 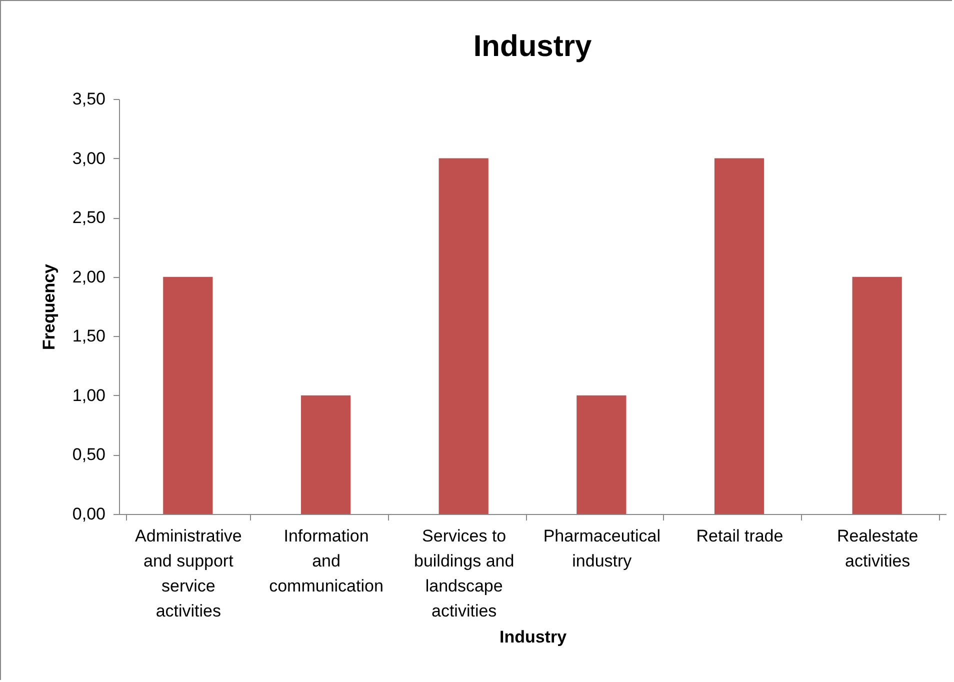 I want to click on x-tick-label: Administrative and support service activities, so click(x=188, y=573).